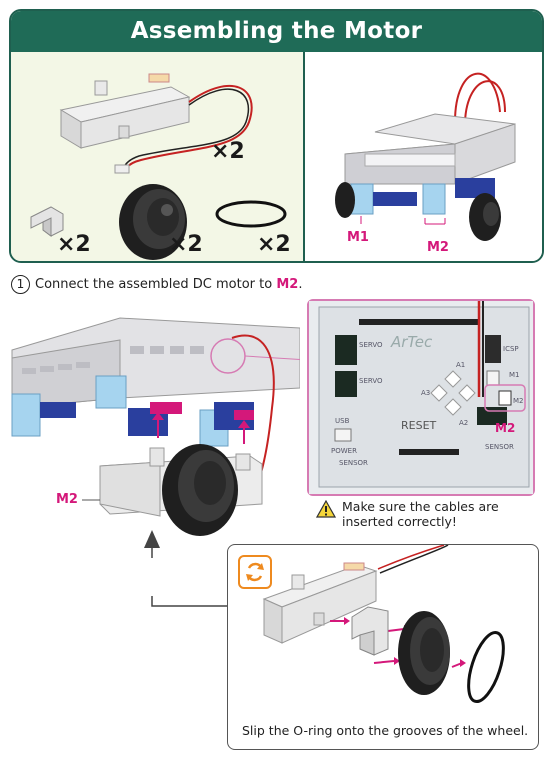 Image resolution: width=550 pixels, height=757 pixels. Describe the element at coordinates (287, 284) in the screenshot. I see `step-port: M2` at that location.